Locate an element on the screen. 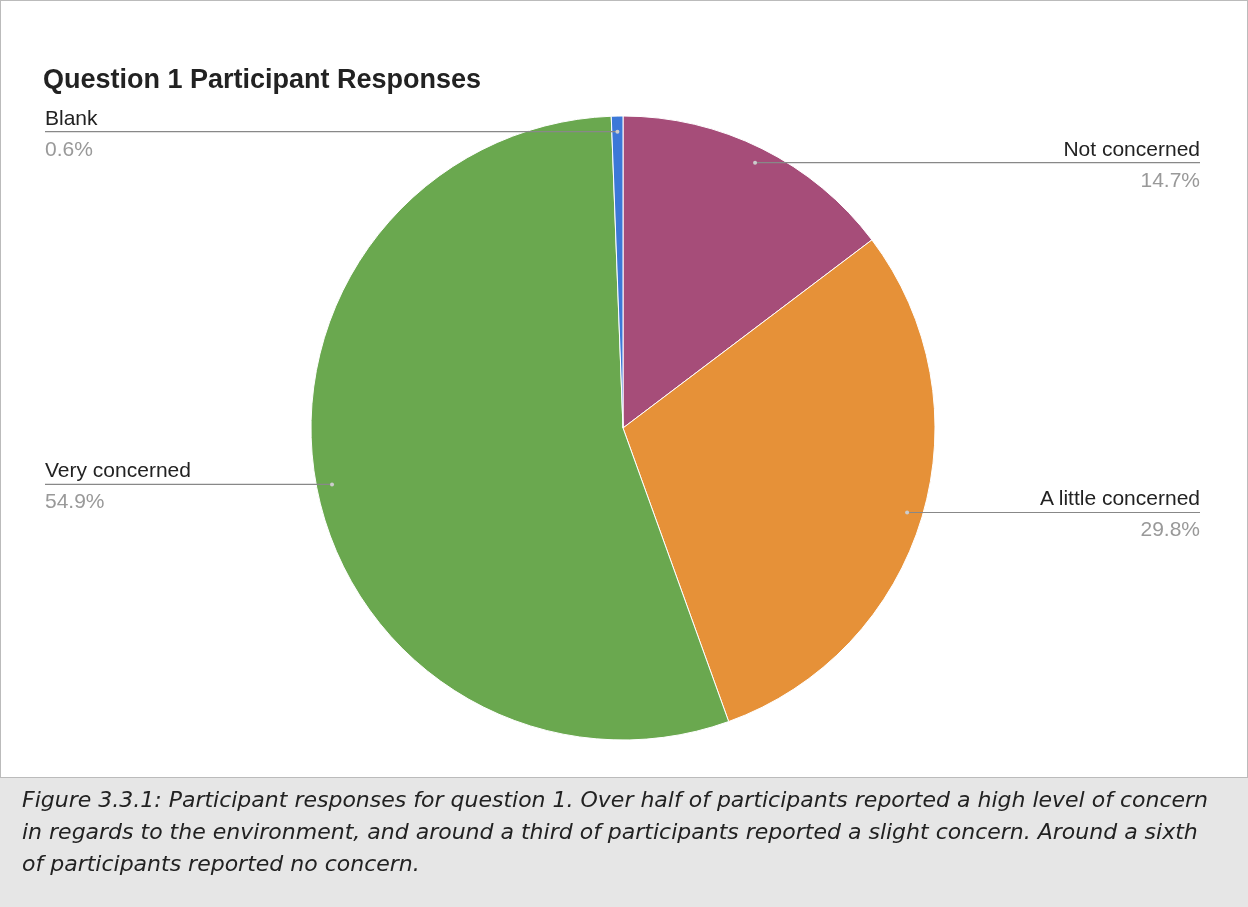 This screenshot has width=1248, height=907. caption: Figure 3.3.1: Participant responses for question 1. Over half of participants reported a high level of concern in regards to the environment, and around a third of participants reported a slight concern. Around a sixth of participants reported no concern. is located at coordinates (616, 832).